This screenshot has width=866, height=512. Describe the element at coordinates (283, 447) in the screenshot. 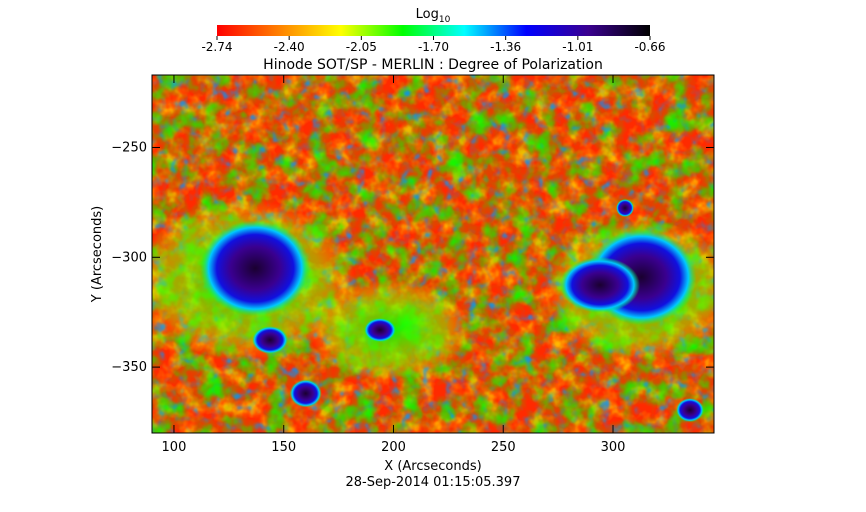

I see `x-tick-label: 150` at that location.